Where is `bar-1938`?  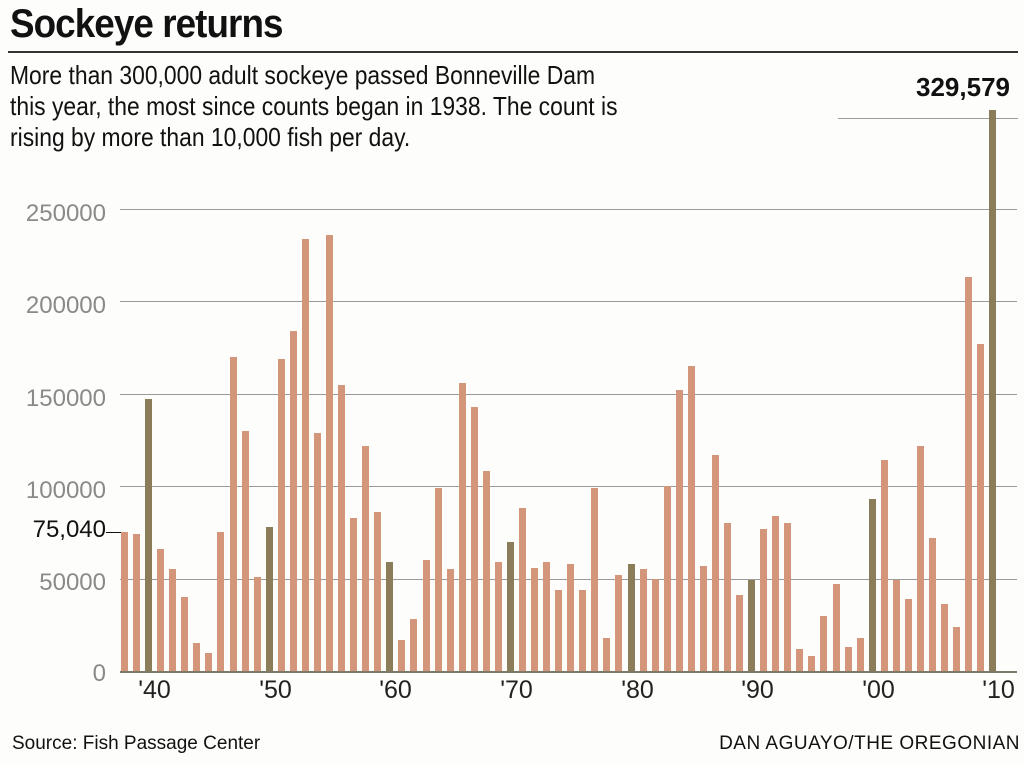 bar-1938 is located at coordinates (124, 601).